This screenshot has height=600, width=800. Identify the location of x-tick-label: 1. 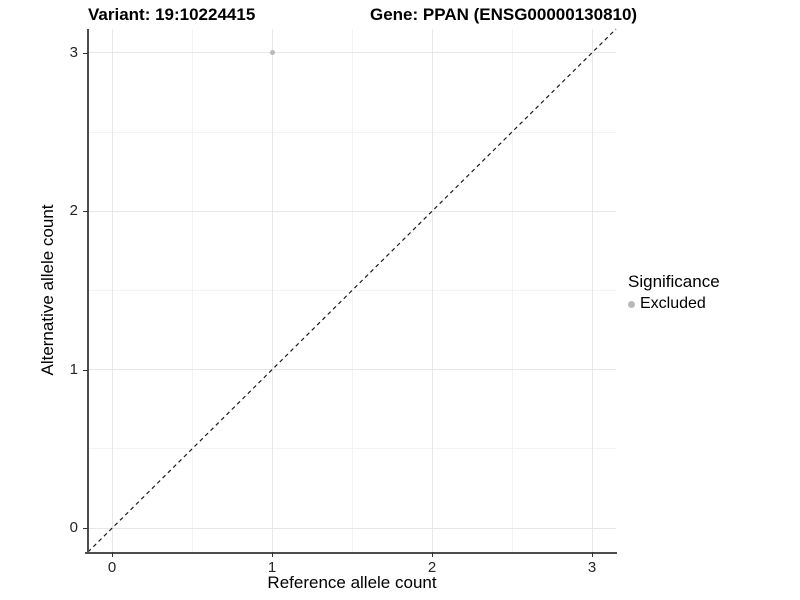
(272, 567).